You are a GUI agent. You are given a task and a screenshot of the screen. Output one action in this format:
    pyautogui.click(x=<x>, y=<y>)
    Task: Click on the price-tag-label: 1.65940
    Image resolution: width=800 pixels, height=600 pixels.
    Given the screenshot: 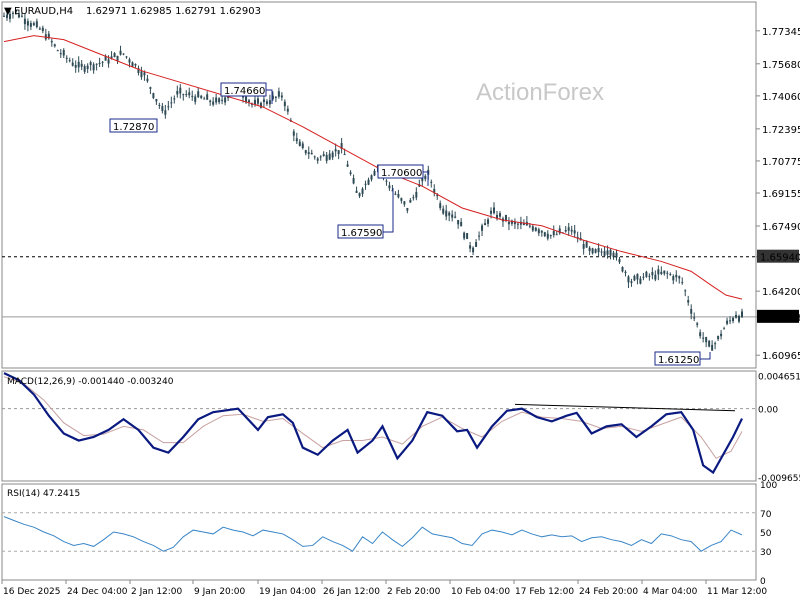 What is the action you would take?
    pyautogui.click(x=780, y=258)
    